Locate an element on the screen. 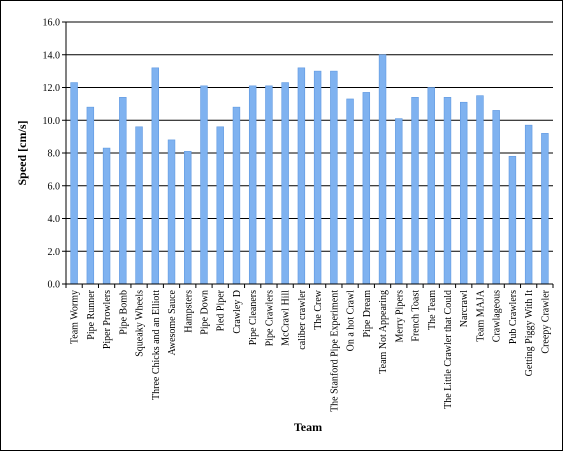 This screenshot has height=451, width=563. x-tick-label: McCrawl Hill is located at coordinates (286, 318).